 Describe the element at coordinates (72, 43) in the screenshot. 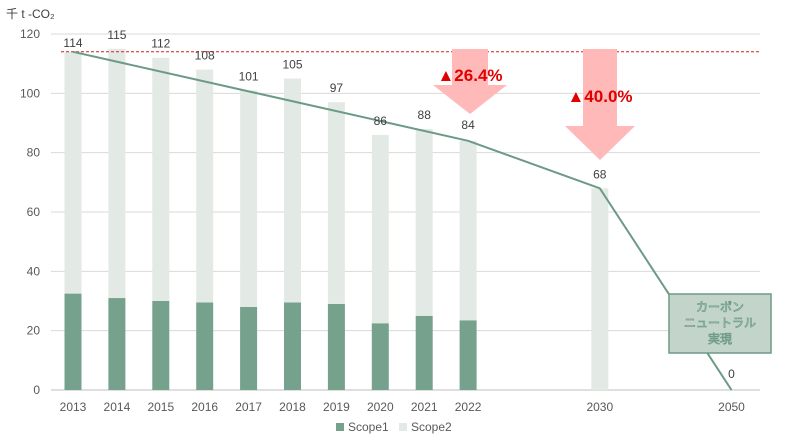

I see `total-data-label: 114` at that location.